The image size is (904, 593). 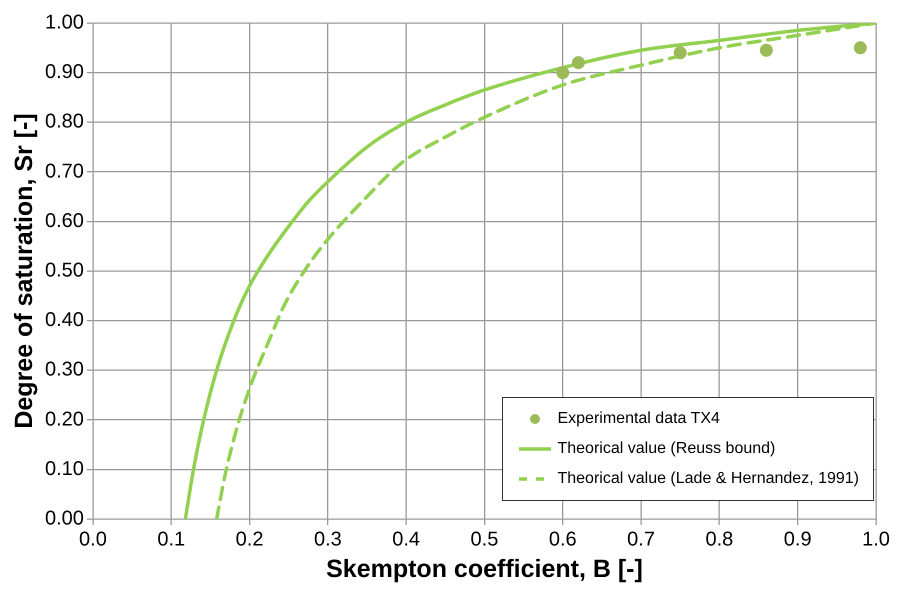 What do you see at coordinates (641, 539) in the screenshot?
I see `x-tick-label: 0.7` at bounding box center [641, 539].